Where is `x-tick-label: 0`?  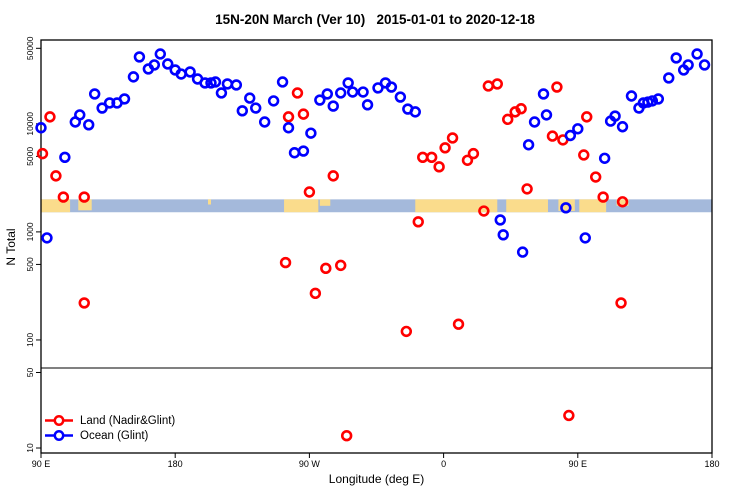
x-tick-label: 0 is located at coordinates (443, 464).